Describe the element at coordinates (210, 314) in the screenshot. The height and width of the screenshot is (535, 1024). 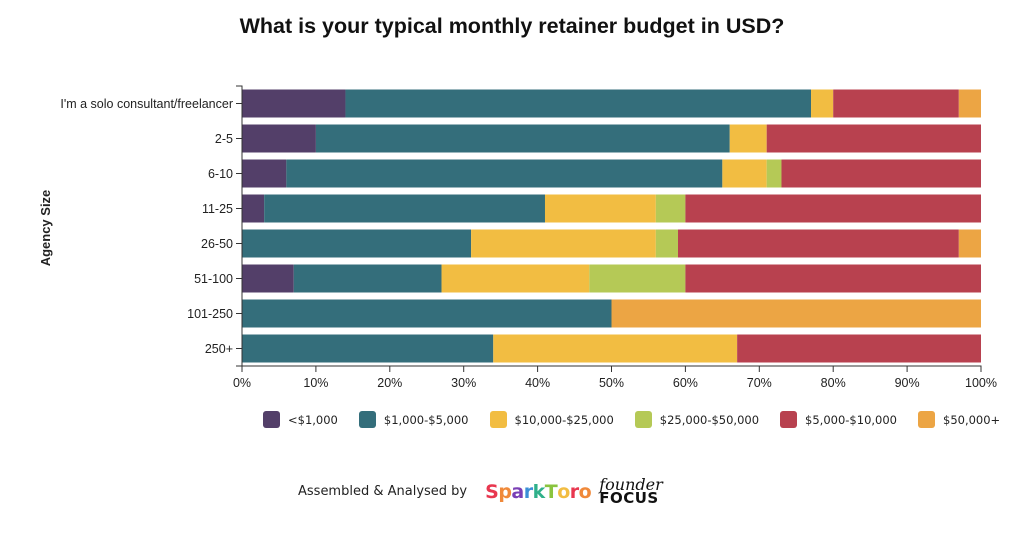
I see `y-tick-label: 101-250` at that location.